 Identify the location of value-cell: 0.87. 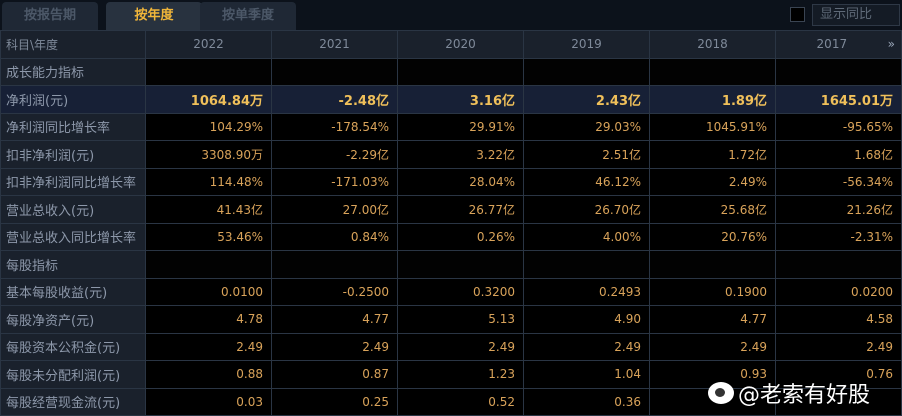
(334, 374).